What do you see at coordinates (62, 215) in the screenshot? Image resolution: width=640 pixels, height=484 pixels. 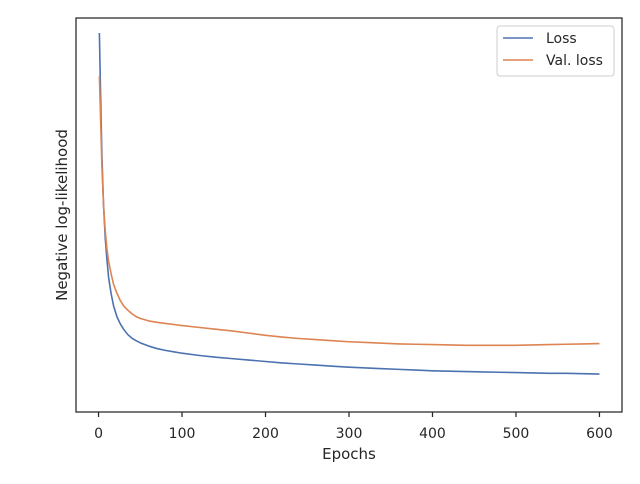 I see `y-axis-label: Negative log-likelihood` at bounding box center [62, 215].